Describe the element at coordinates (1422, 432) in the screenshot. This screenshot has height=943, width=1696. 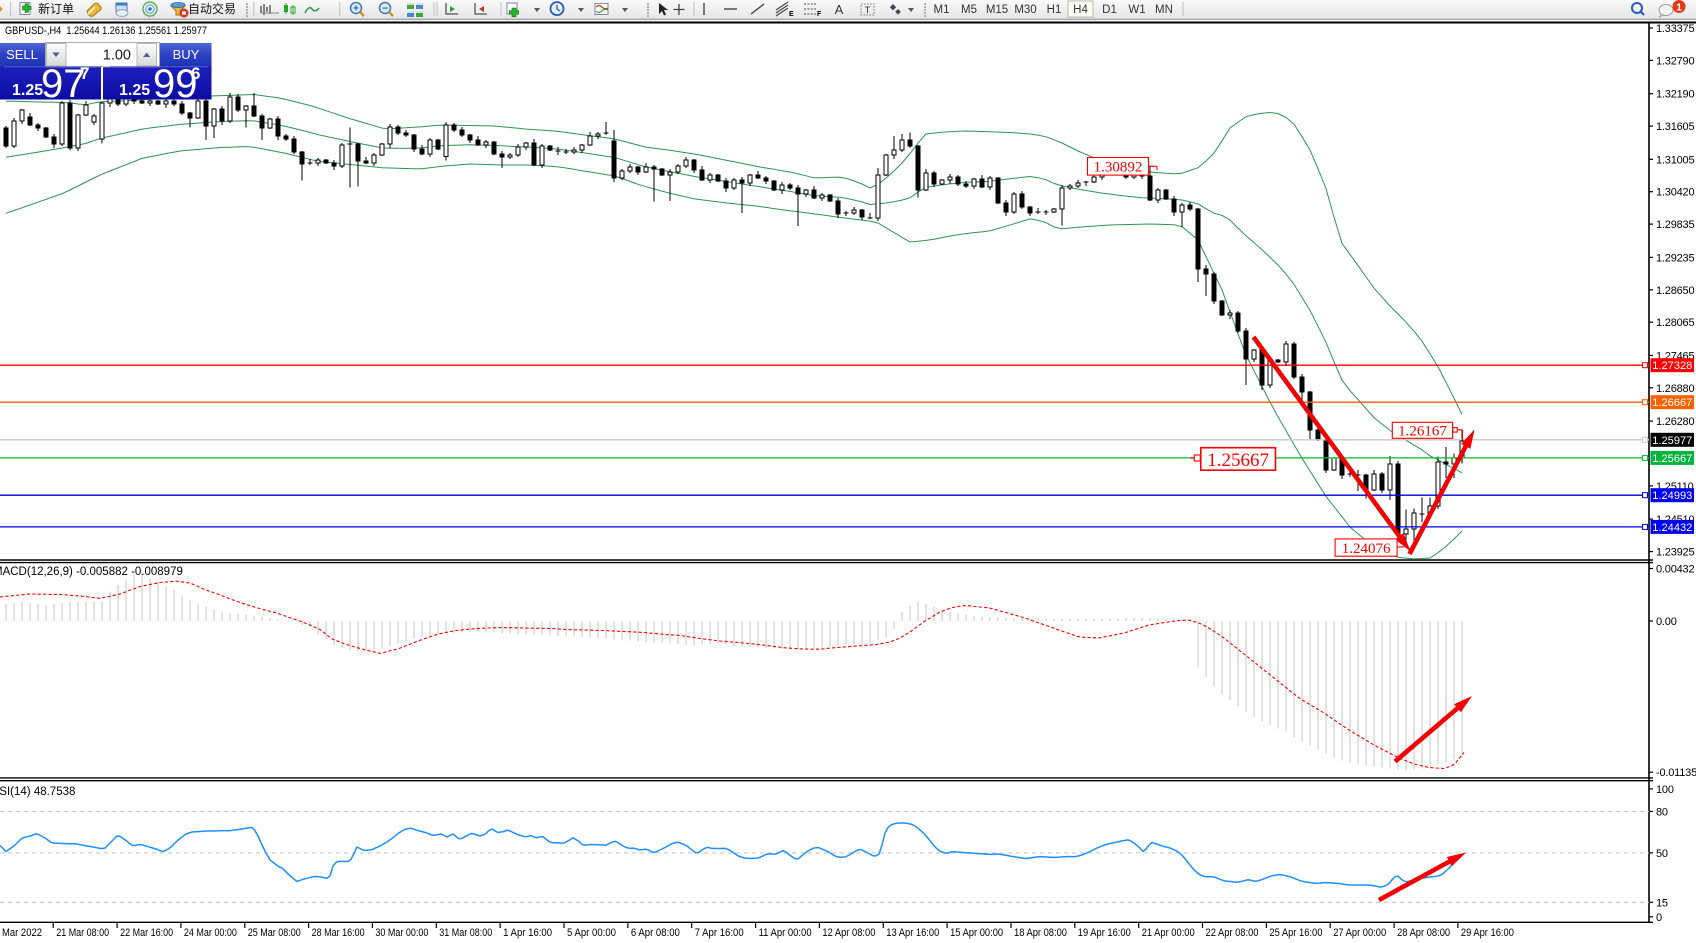
I see `svg-text: 1.26167` at that location.